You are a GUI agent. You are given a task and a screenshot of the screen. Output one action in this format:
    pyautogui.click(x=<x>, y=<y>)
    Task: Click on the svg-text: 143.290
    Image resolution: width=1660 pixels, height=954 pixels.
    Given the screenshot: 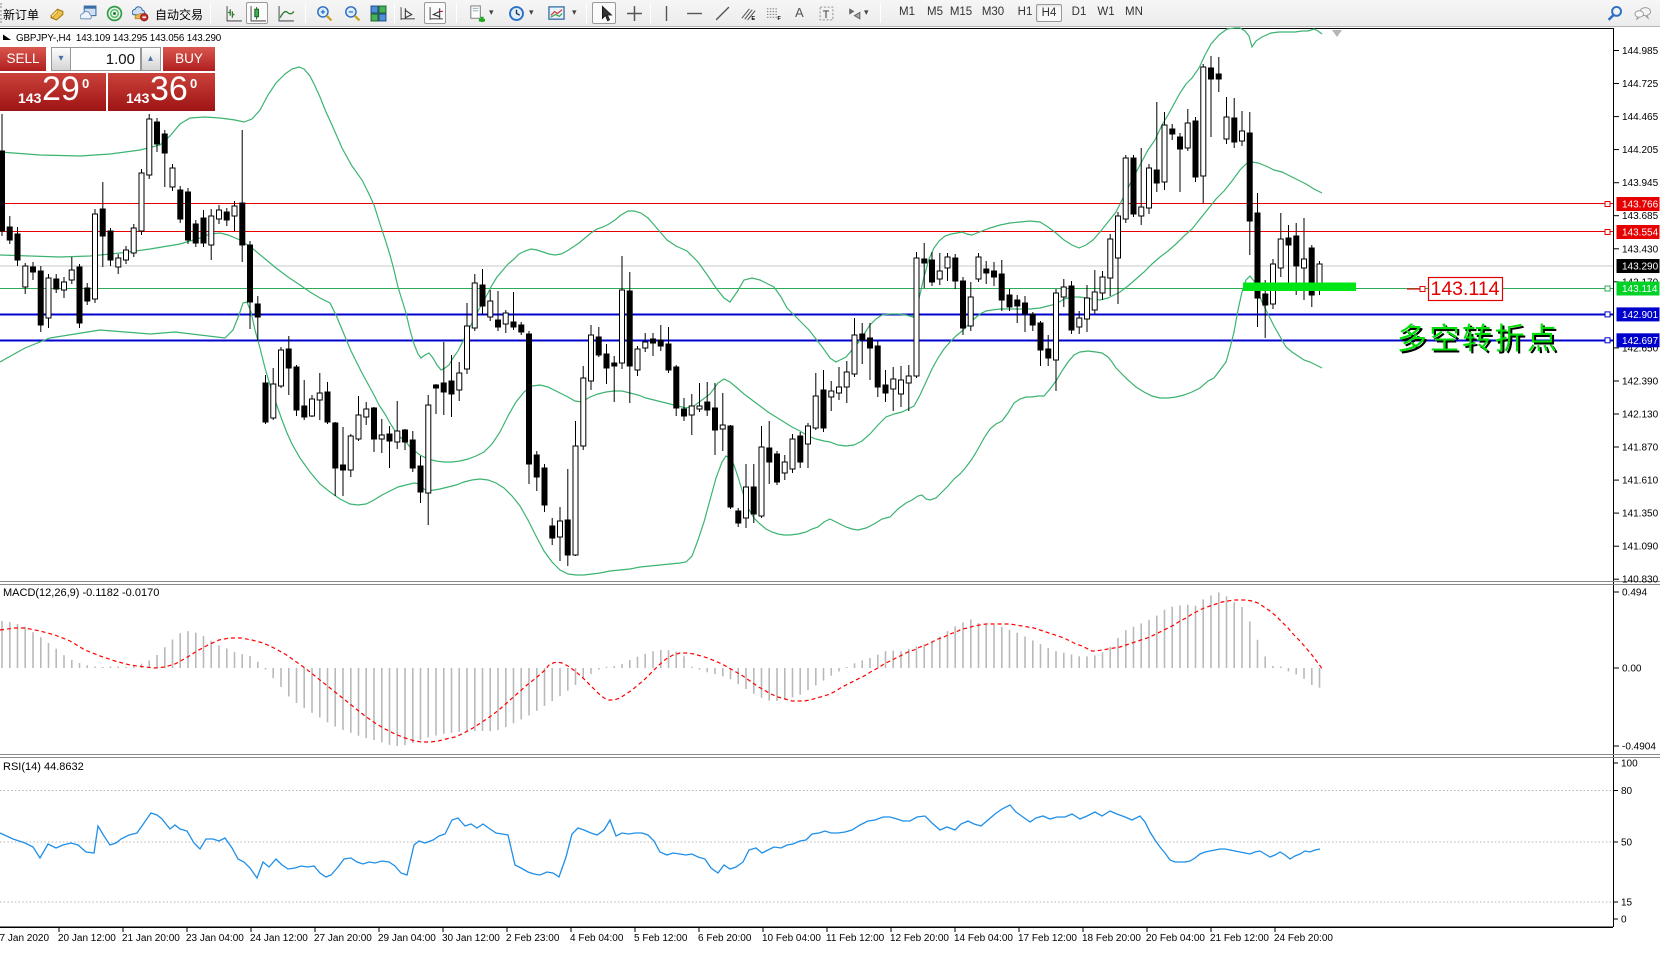 What is the action you would take?
    pyautogui.click(x=1640, y=267)
    